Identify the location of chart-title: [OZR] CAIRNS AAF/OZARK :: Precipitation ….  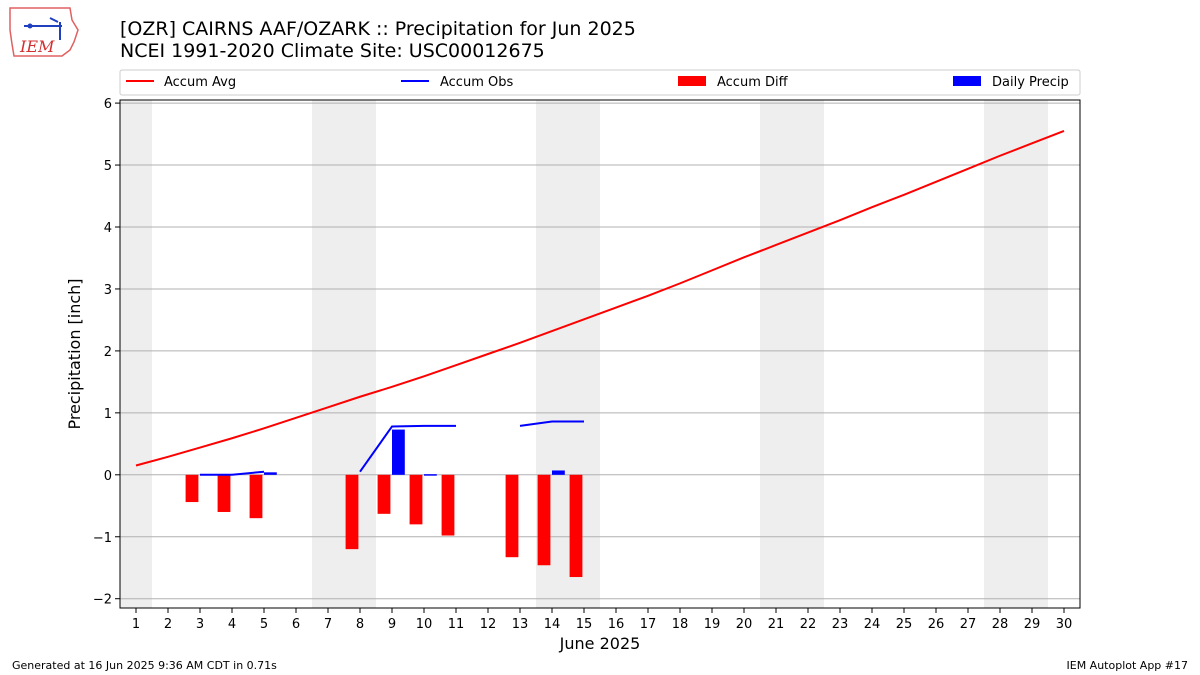
(378, 29).